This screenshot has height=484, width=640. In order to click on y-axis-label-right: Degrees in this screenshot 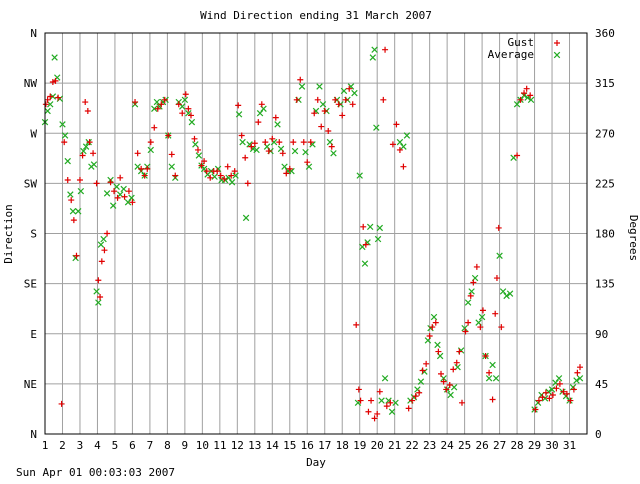, I will do `click(633, 238)`.